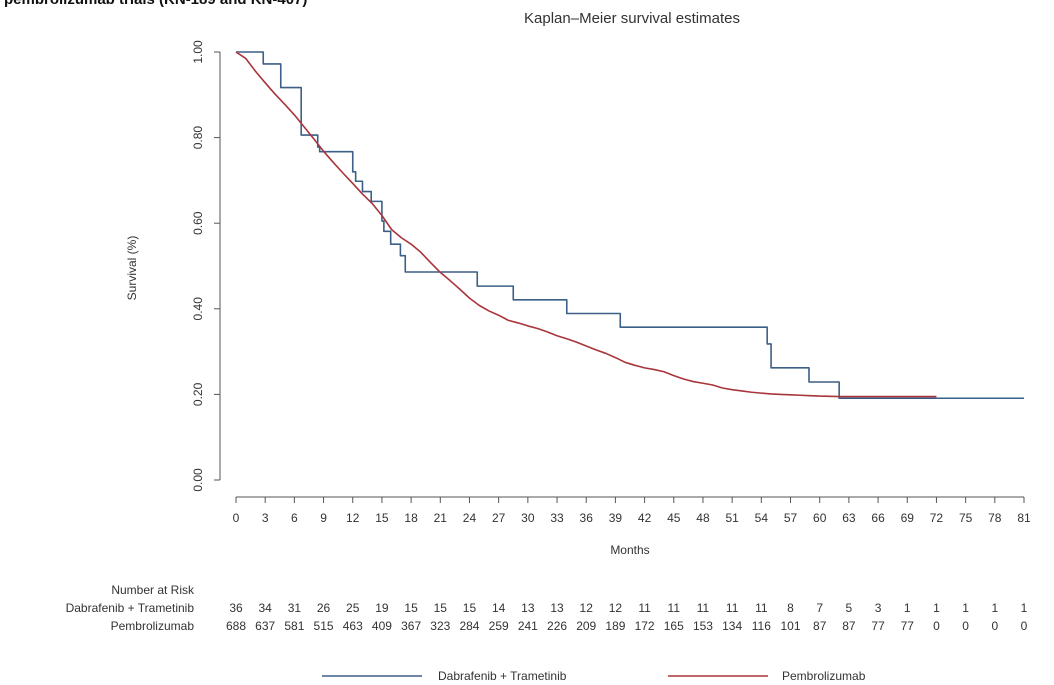 This screenshot has width=1054, height=685. What do you see at coordinates (528, 626) in the screenshot?
I see `risk-cell: 241` at bounding box center [528, 626].